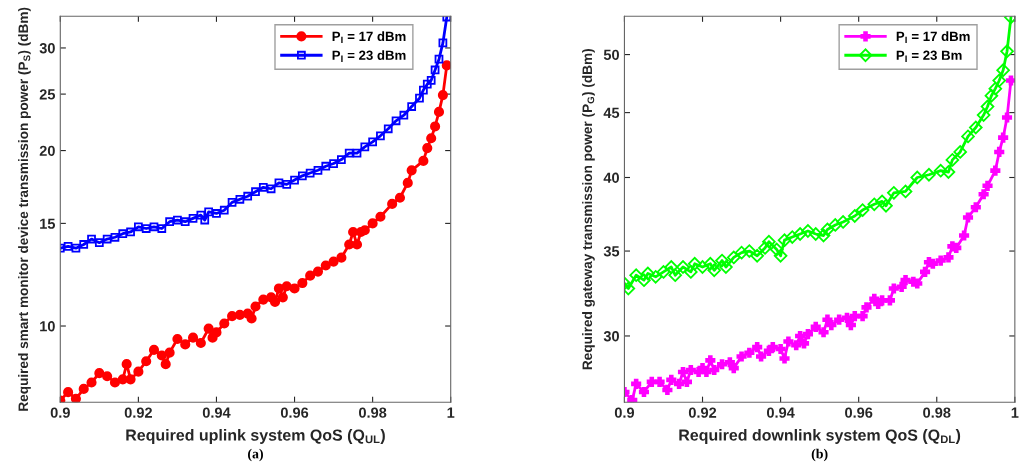 The height and width of the screenshot is (465, 1022). I want to click on x-tick-label: 0.98, so click(937, 412).